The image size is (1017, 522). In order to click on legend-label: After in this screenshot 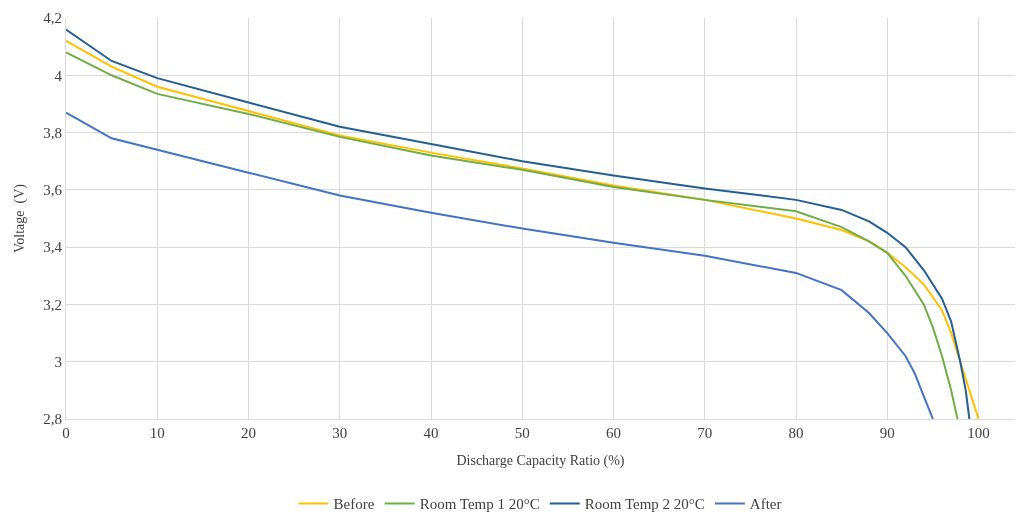, I will do `click(765, 504)`.